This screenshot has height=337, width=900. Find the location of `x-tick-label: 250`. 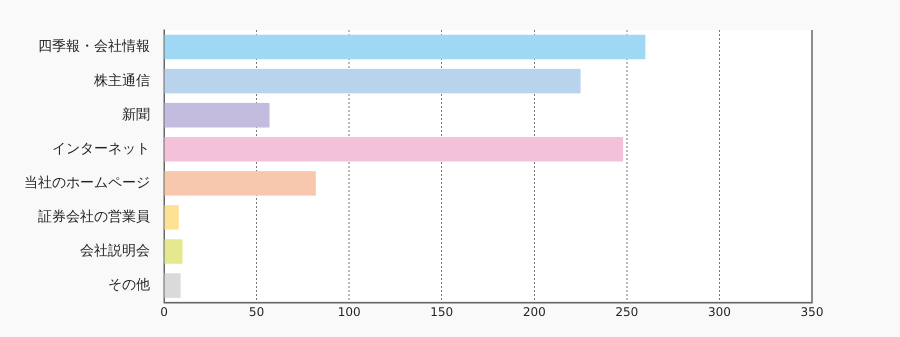

x-tick-label: 250 is located at coordinates (626, 311).